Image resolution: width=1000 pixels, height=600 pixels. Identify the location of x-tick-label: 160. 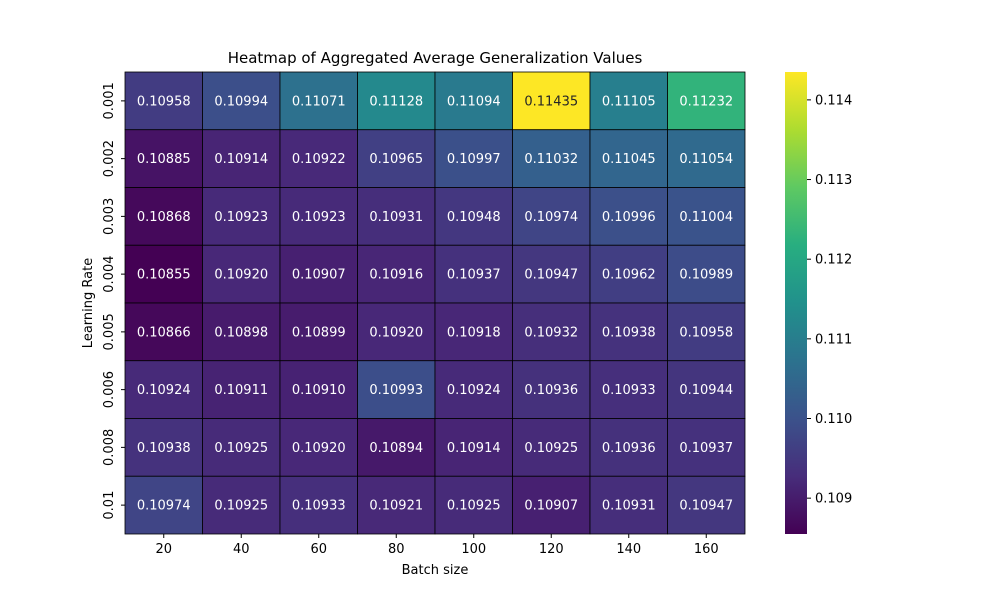
(706, 549).